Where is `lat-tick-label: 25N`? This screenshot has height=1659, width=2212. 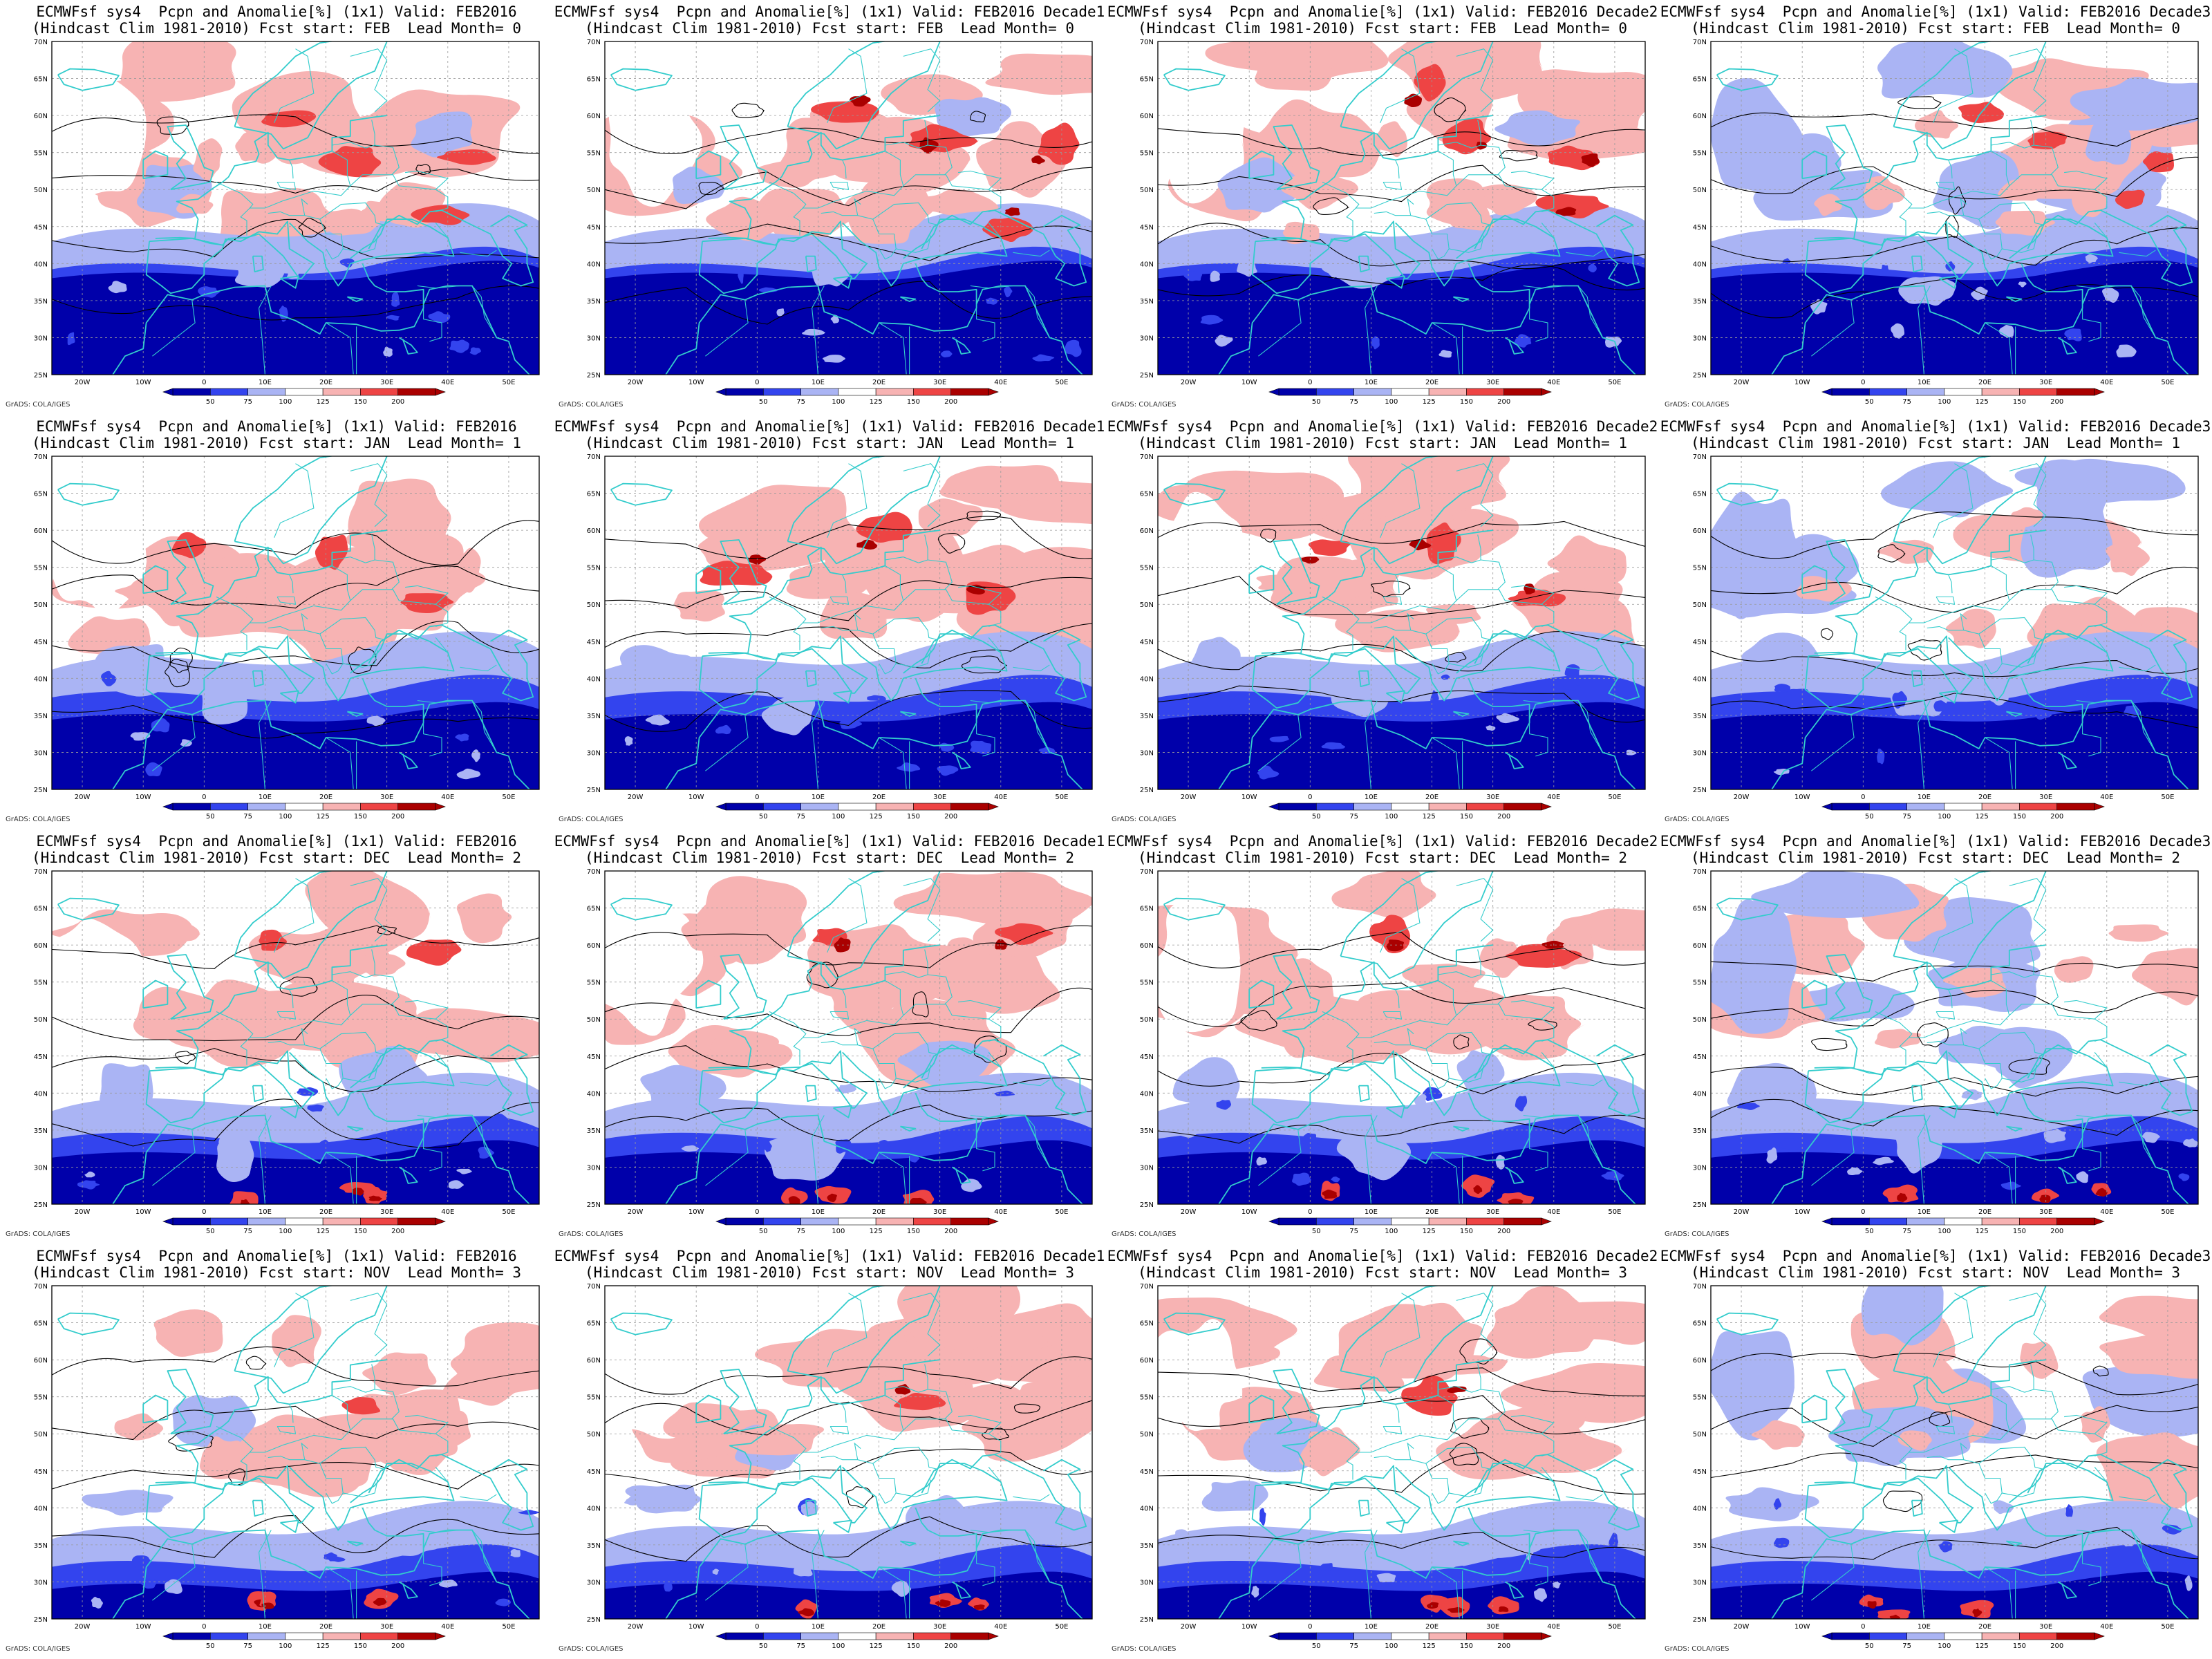
lat-tick-label: 25N is located at coordinates (1700, 1205).